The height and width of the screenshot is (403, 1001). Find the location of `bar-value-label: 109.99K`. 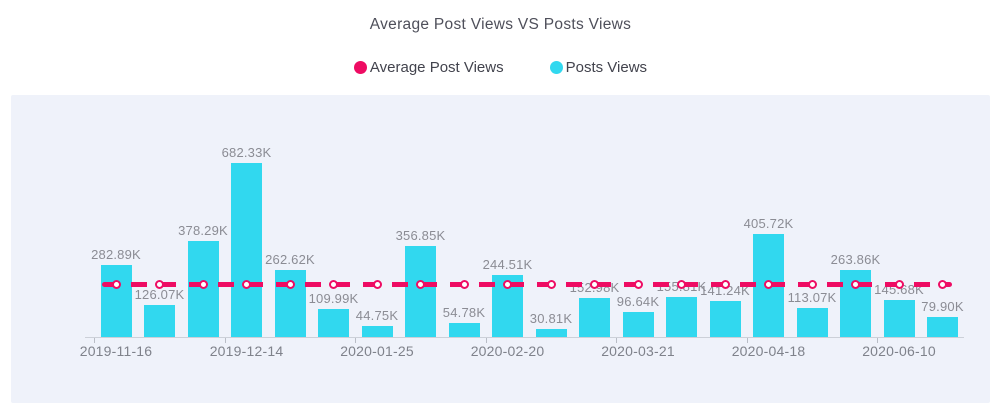

bar-value-label: 109.99K is located at coordinates (333, 298).